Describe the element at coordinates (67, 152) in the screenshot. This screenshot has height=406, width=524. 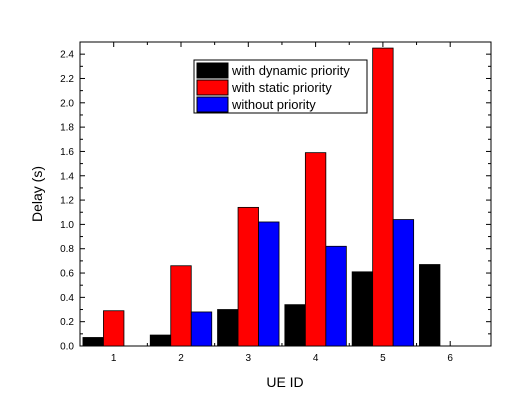
I see `y-tick-label: 1.6` at that location.